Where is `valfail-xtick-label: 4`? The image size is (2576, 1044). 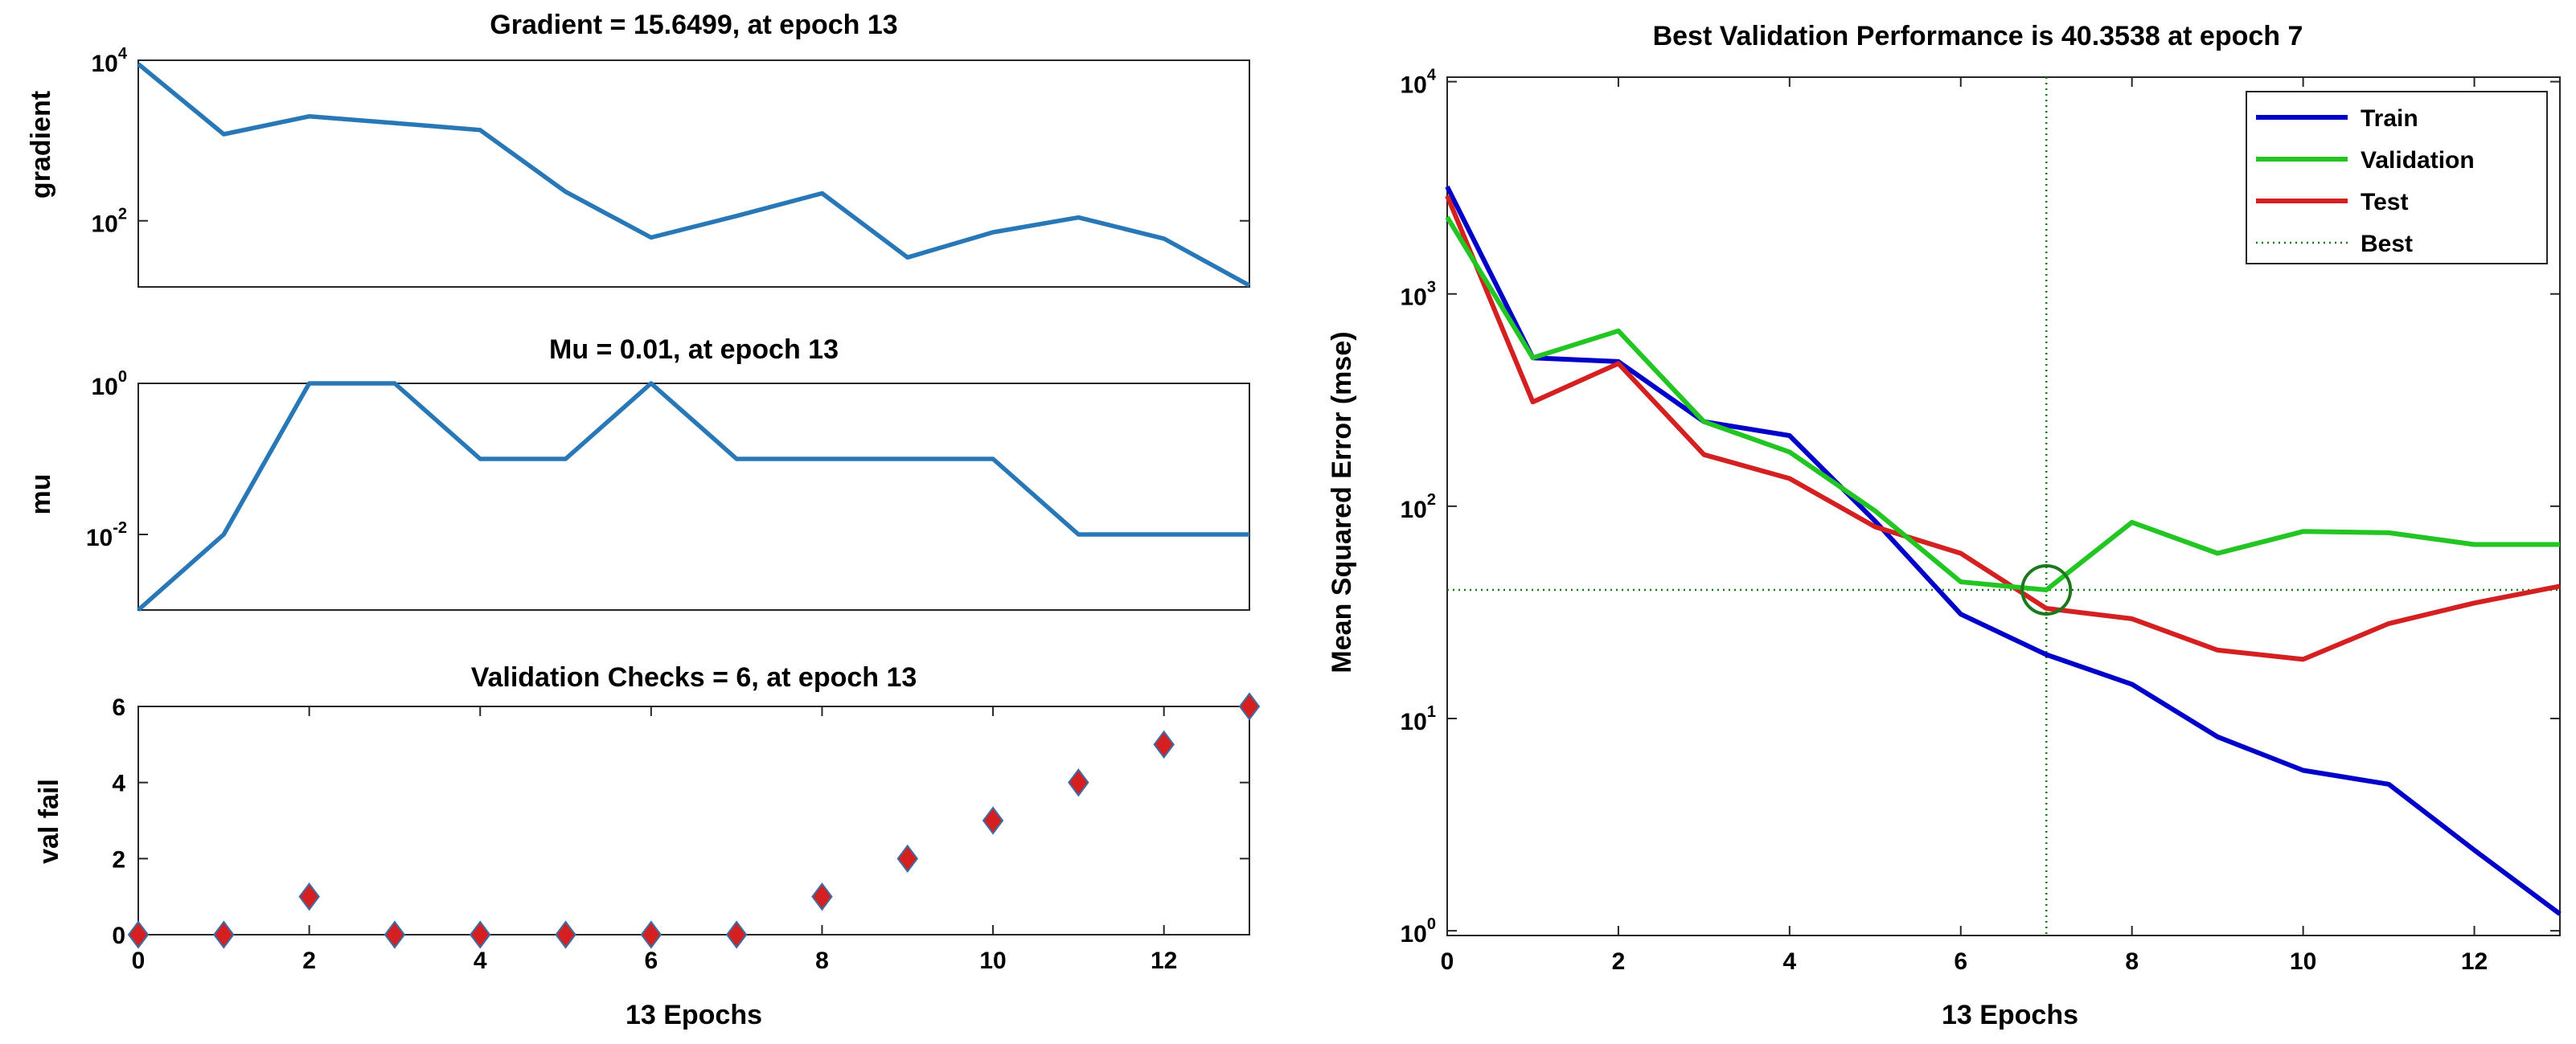 valfail-xtick-label: 4 is located at coordinates (480, 961).